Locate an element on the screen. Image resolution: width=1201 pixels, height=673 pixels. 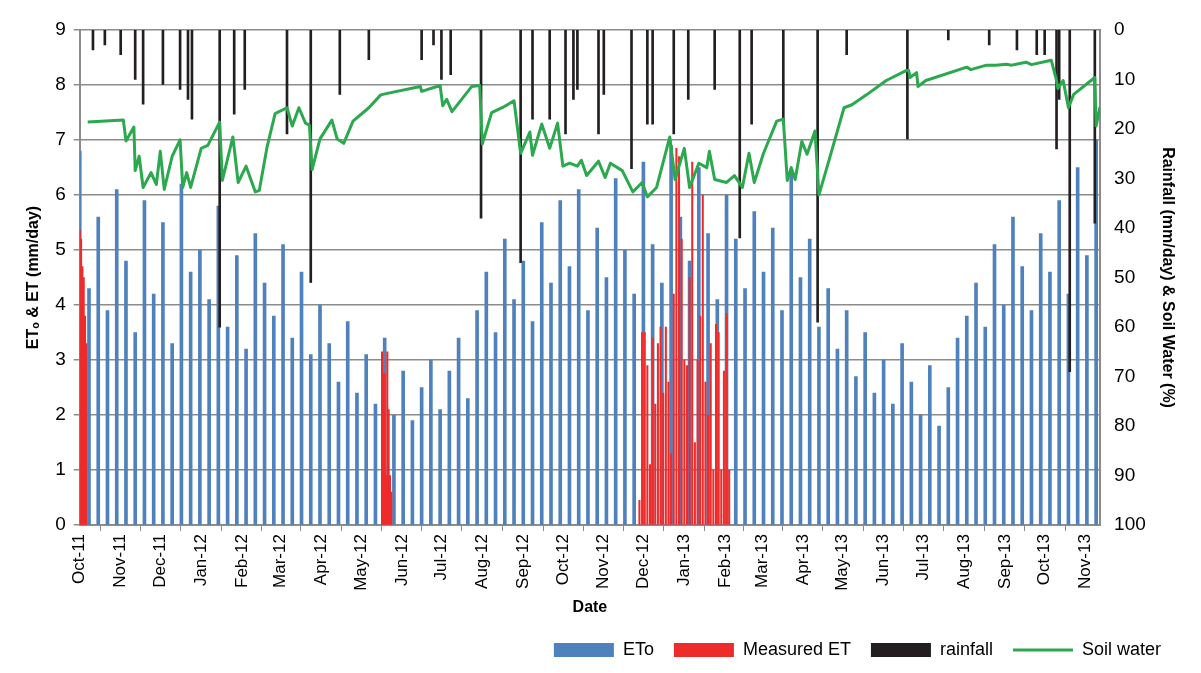
x-tick-label: Jan-12 is located at coordinates (200, 560).